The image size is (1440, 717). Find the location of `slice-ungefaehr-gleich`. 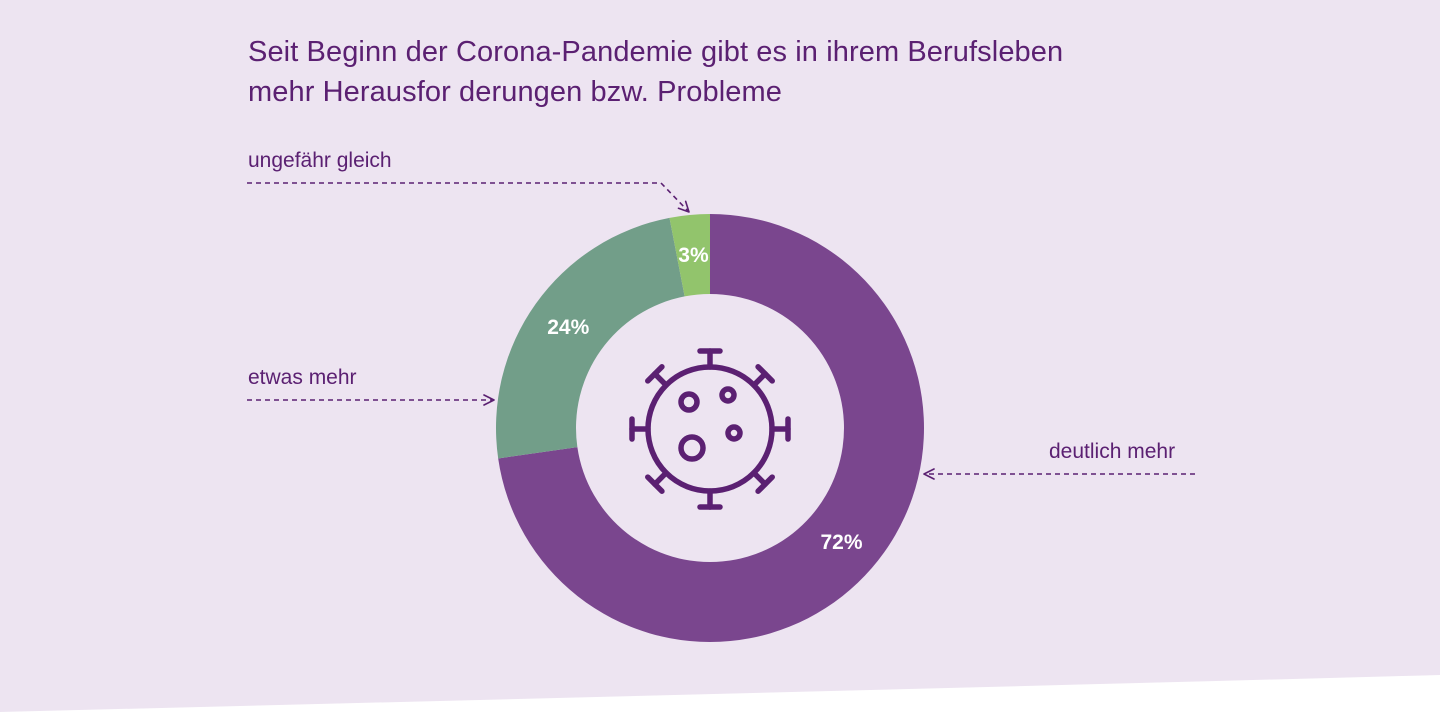

slice-ungefaehr-gleich is located at coordinates (689, 255).